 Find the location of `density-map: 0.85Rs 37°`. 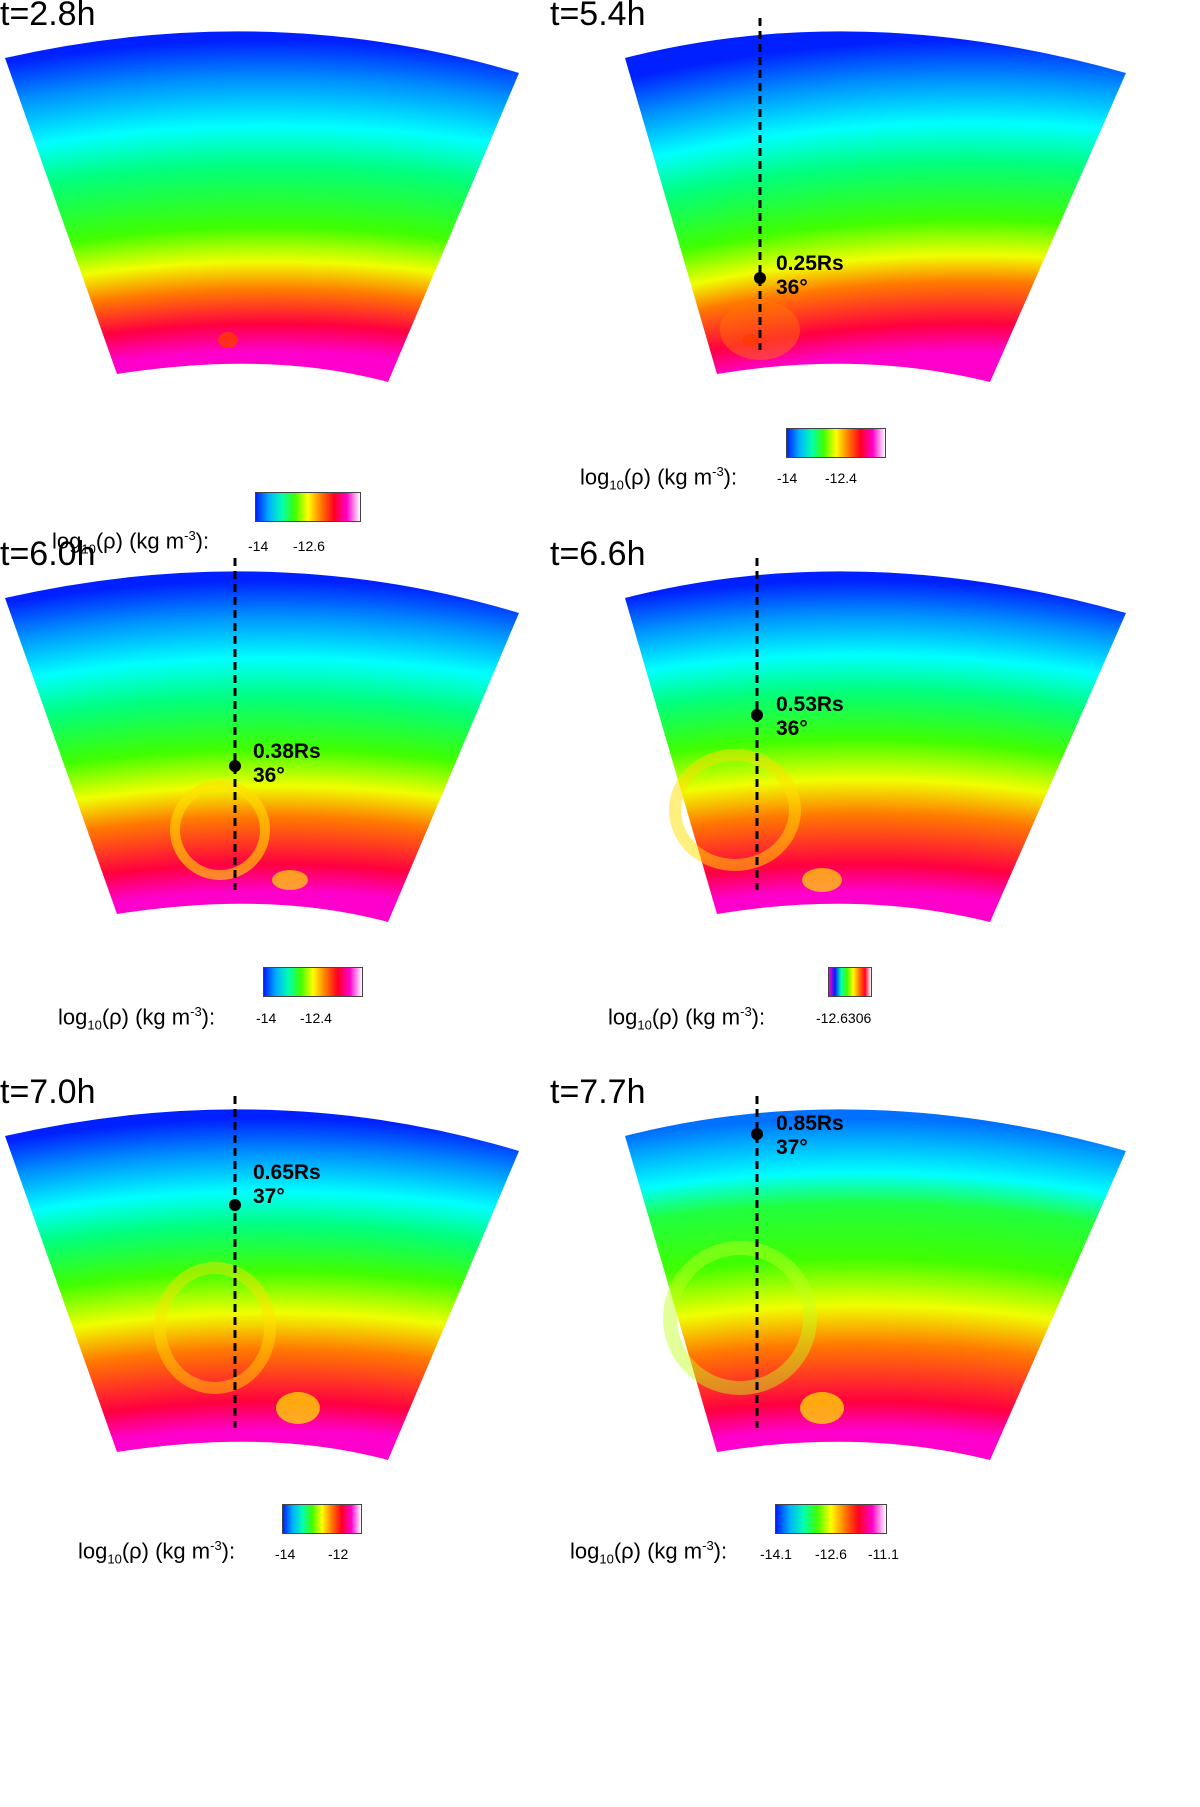

density-map: 0.85Rs 37° is located at coordinates (875, 1278).